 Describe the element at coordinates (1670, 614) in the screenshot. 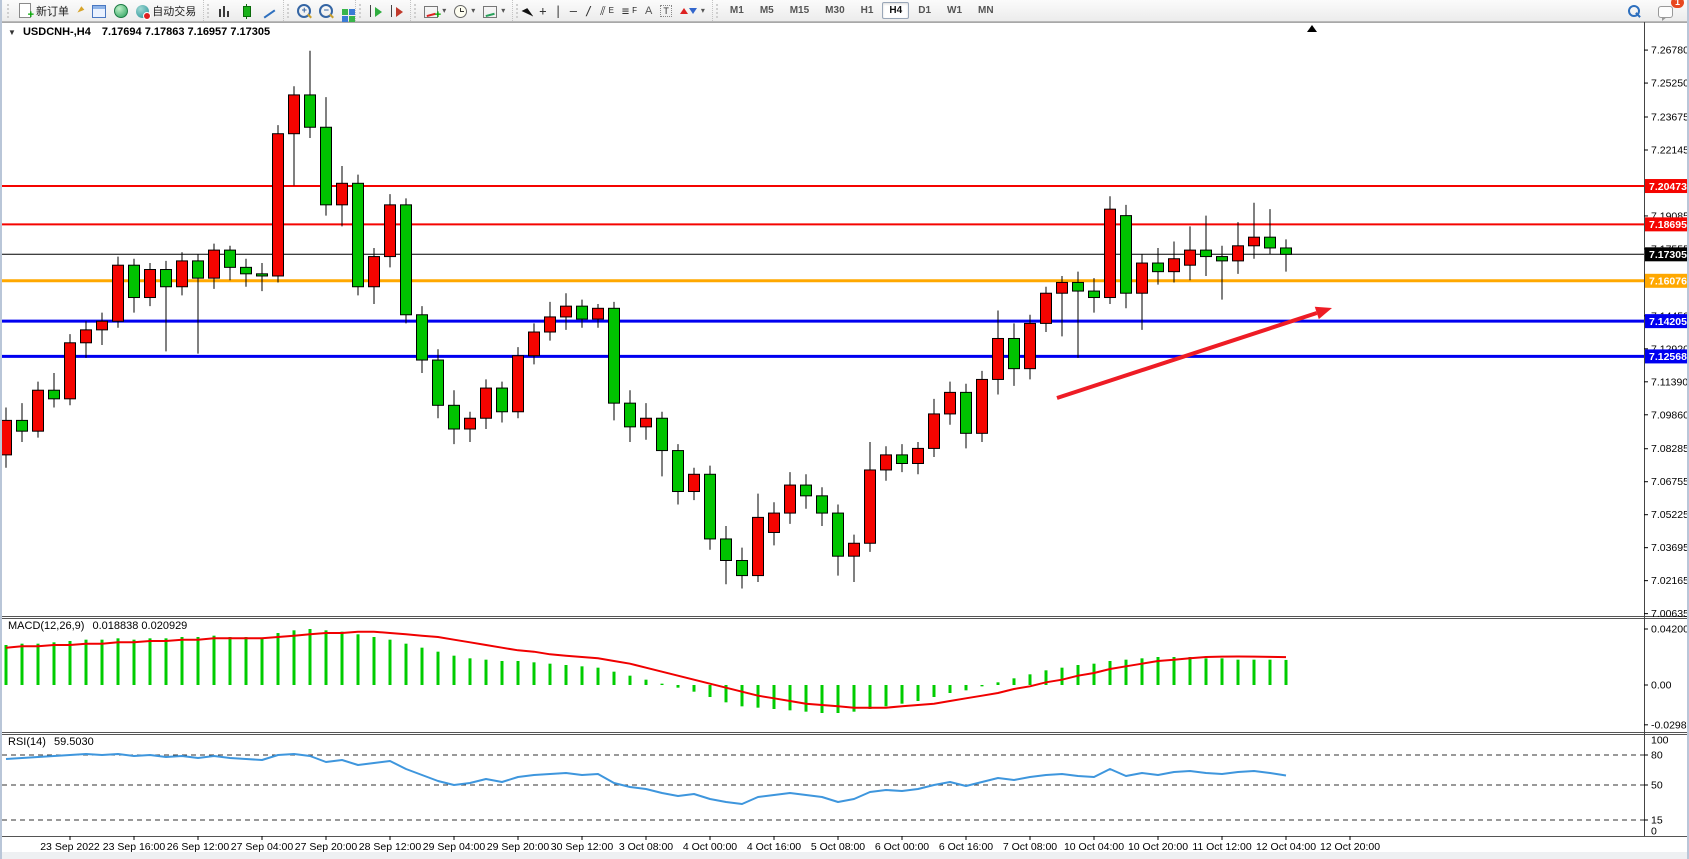

I see `price-axis-label: 7.00635` at that location.